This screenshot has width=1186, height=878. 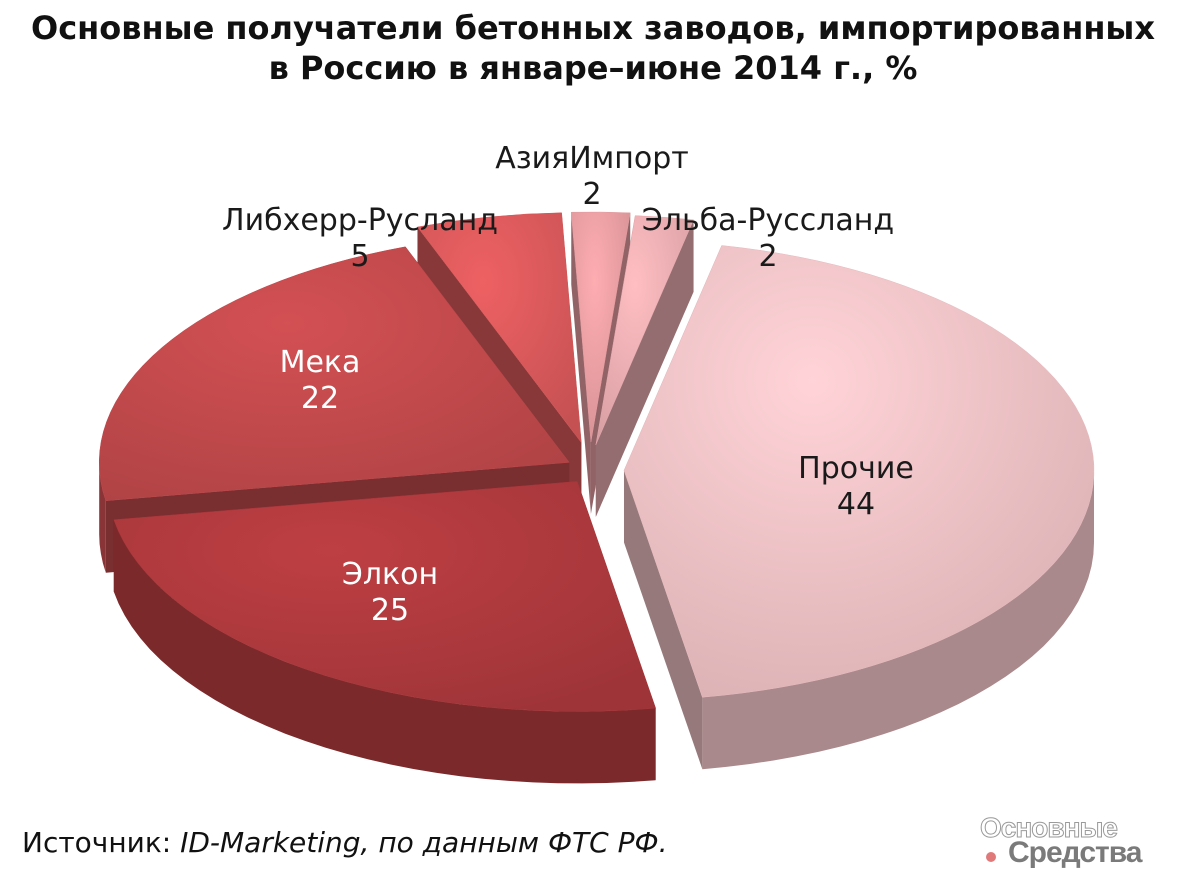 I want to click on pie-slice-wall-elkon, so click(x=384, y=651).